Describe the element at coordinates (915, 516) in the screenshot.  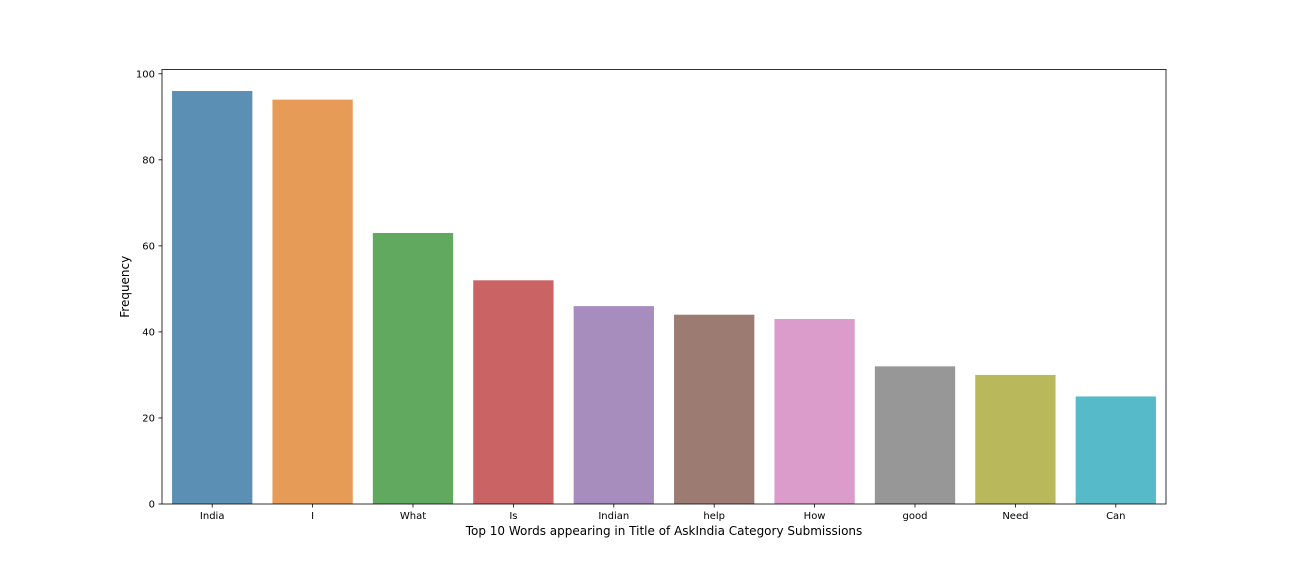
I see `x-tick-label: good` at that location.